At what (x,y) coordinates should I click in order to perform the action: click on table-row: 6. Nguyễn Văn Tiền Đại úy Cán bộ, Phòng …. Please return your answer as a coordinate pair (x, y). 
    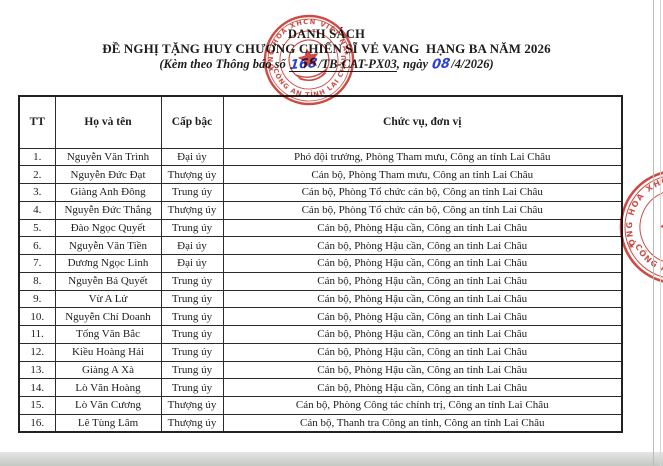
    Looking at the image, I should click on (320, 245).